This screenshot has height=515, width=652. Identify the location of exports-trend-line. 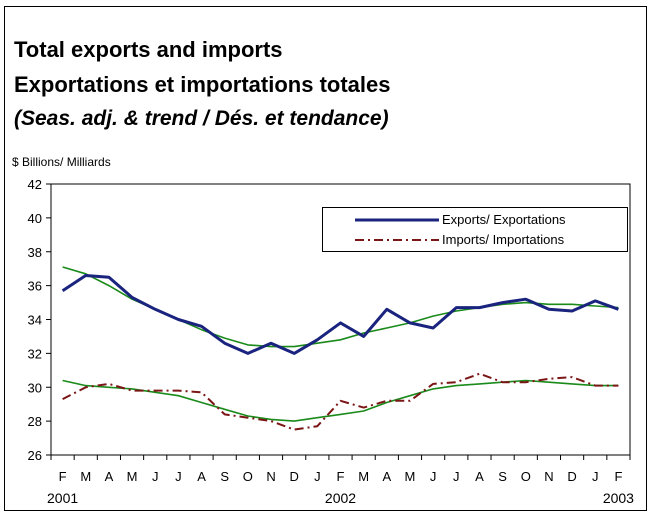
(340, 307).